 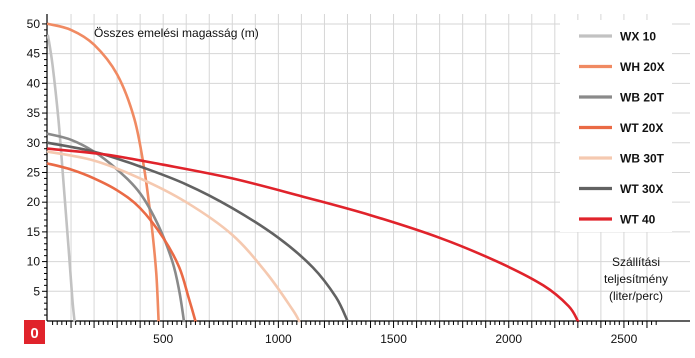 I want to click on x-axis-title: Szállítási teljesítmény (liter/perc), so click(x=636, y=279).